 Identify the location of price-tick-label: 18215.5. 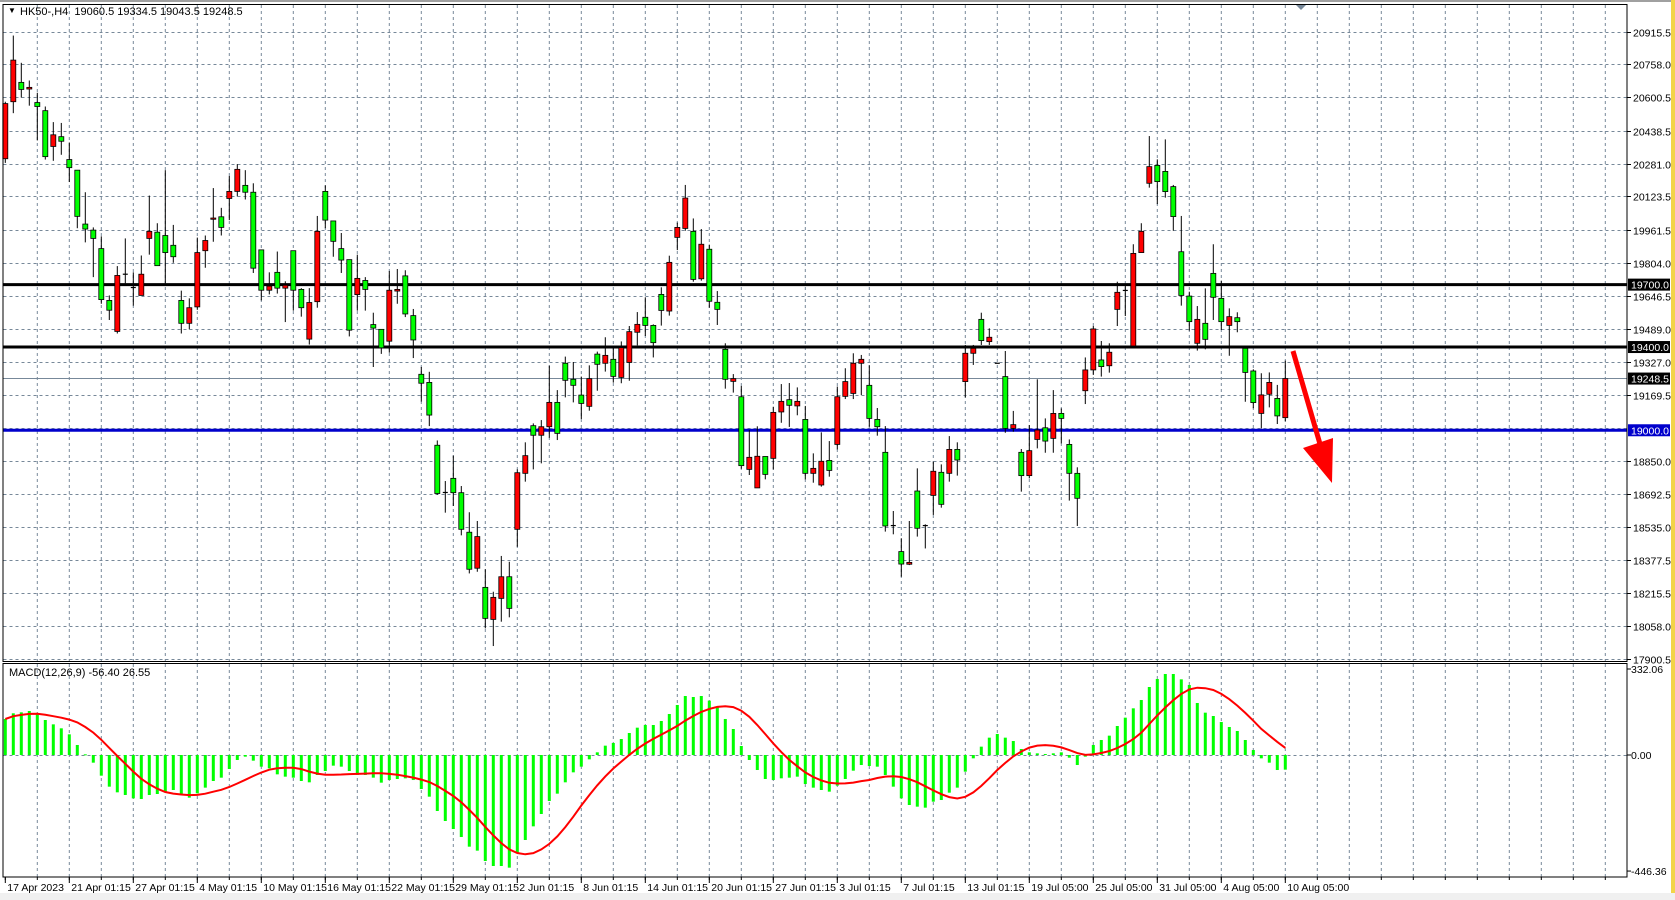
(1652, 595).